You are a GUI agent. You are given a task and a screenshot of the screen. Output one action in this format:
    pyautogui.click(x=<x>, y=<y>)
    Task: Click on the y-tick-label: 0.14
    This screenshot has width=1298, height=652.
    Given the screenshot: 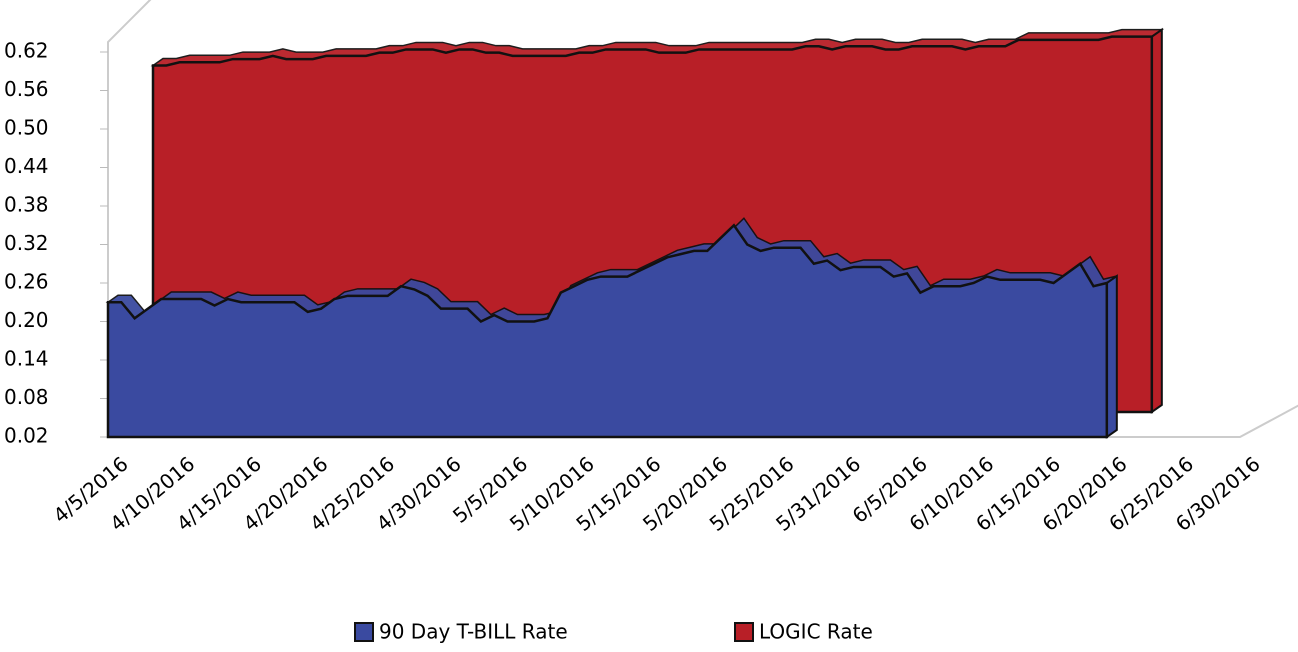 What is the action you would take?
    pyautogui.click(x=26, y=359)
    